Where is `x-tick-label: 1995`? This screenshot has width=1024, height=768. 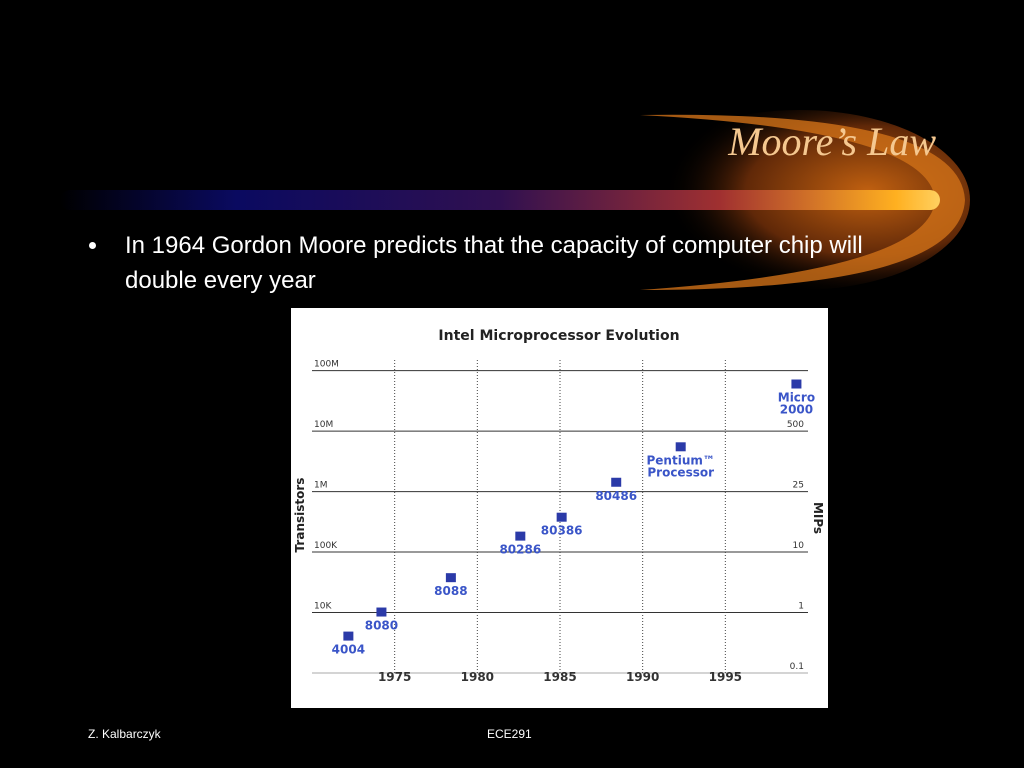 x-tick-label: 1995 is located at coordinates (725, 677).